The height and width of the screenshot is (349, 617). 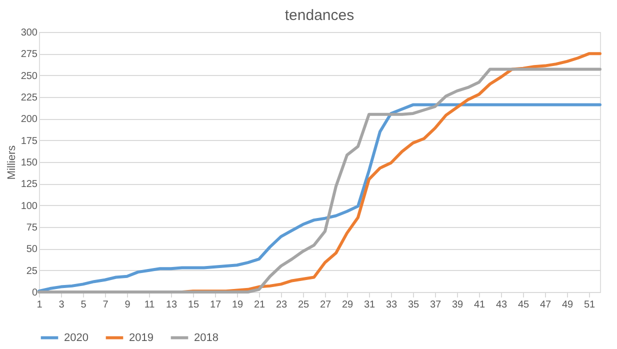 I want to click on x-tick-label: 15, so click(x=194, y=305).